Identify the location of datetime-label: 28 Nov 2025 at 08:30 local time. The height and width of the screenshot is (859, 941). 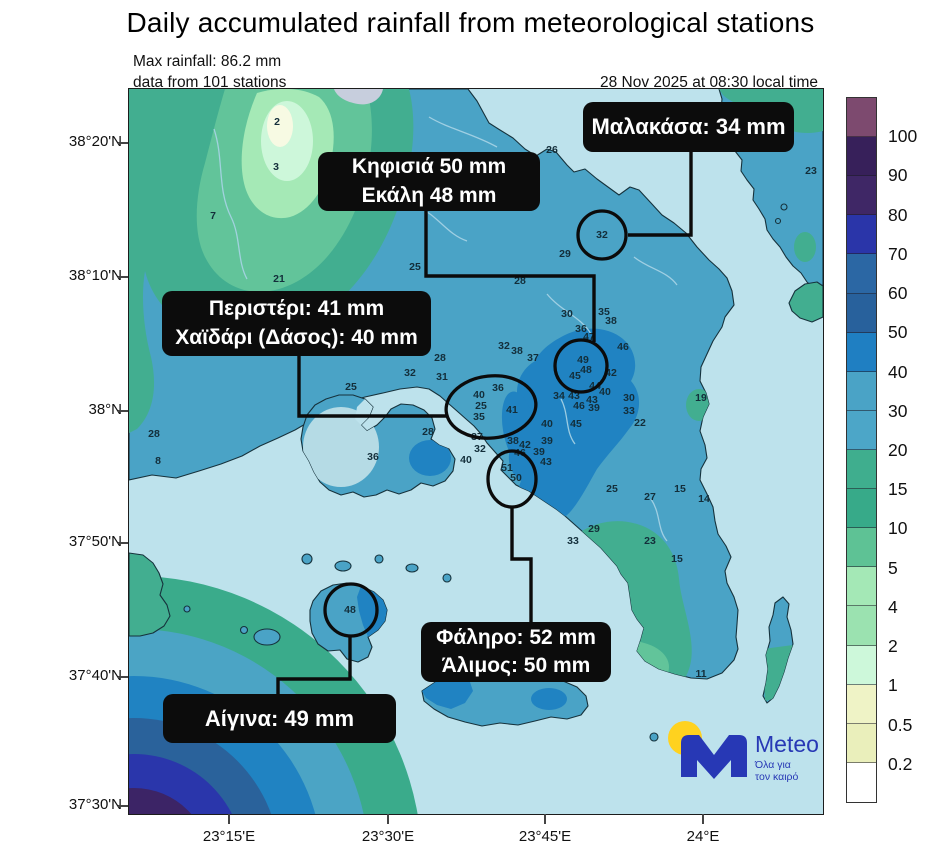
(709, 82).